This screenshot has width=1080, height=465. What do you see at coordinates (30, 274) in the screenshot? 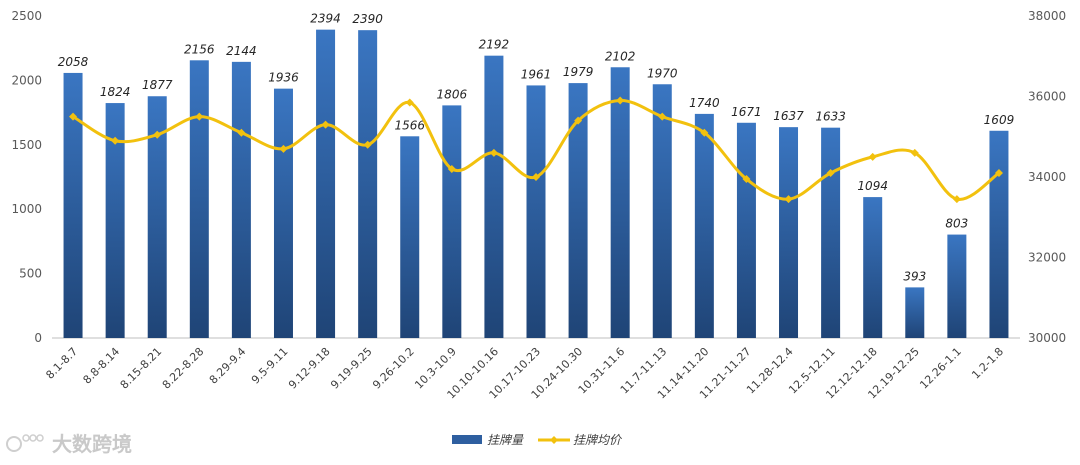
I see `y-left-tick-label: 500` at bounding box center [30, 274].